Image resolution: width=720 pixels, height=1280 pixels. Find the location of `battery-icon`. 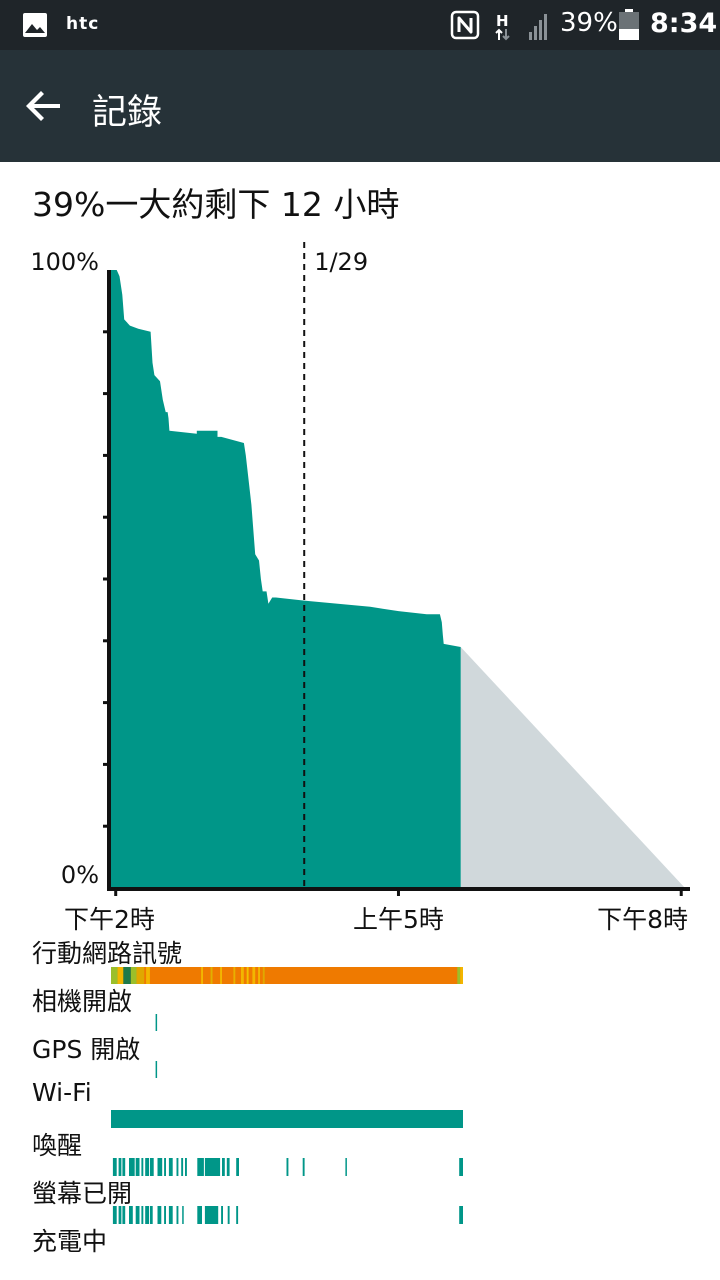

battery-icon is located at coordinates (629, 24).